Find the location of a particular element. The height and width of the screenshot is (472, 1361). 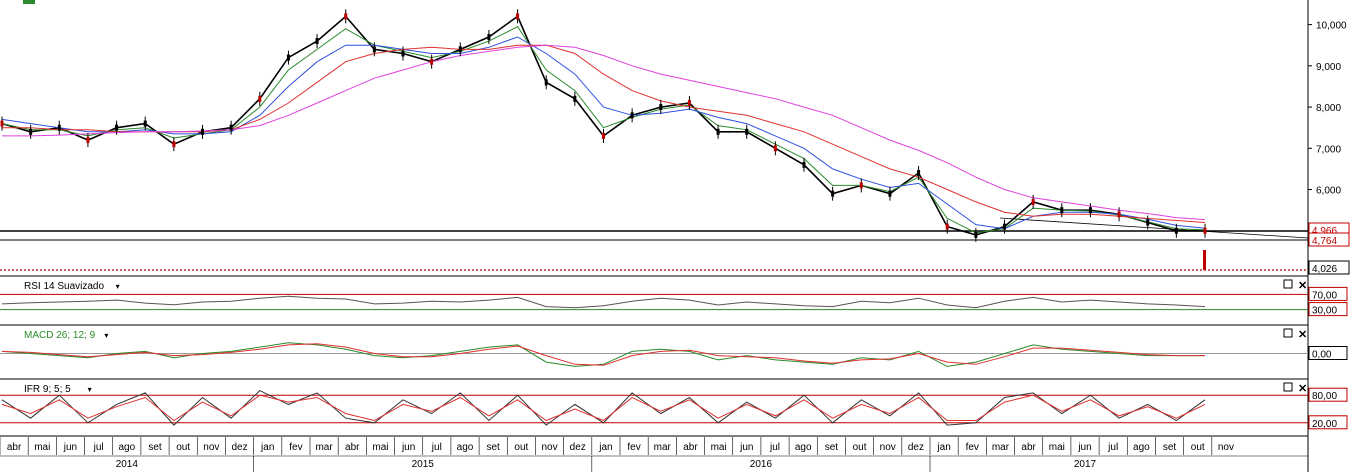

price-tick-label: 9,000 is located at coordinates (1328, 67).